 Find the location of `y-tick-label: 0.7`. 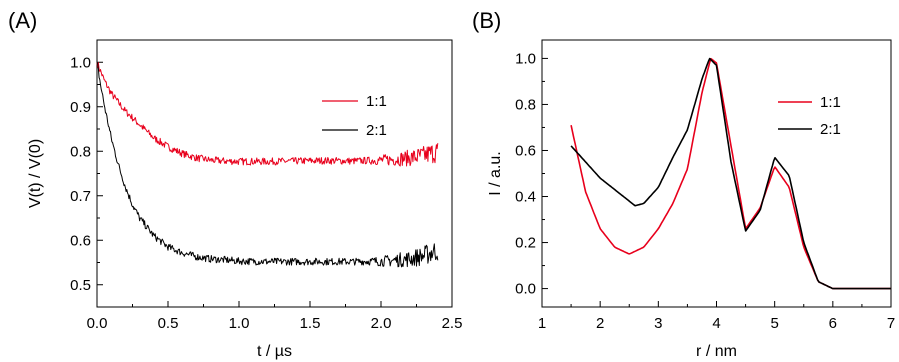

y-tick-label: 0.7 is located at coordinates (80, 196).